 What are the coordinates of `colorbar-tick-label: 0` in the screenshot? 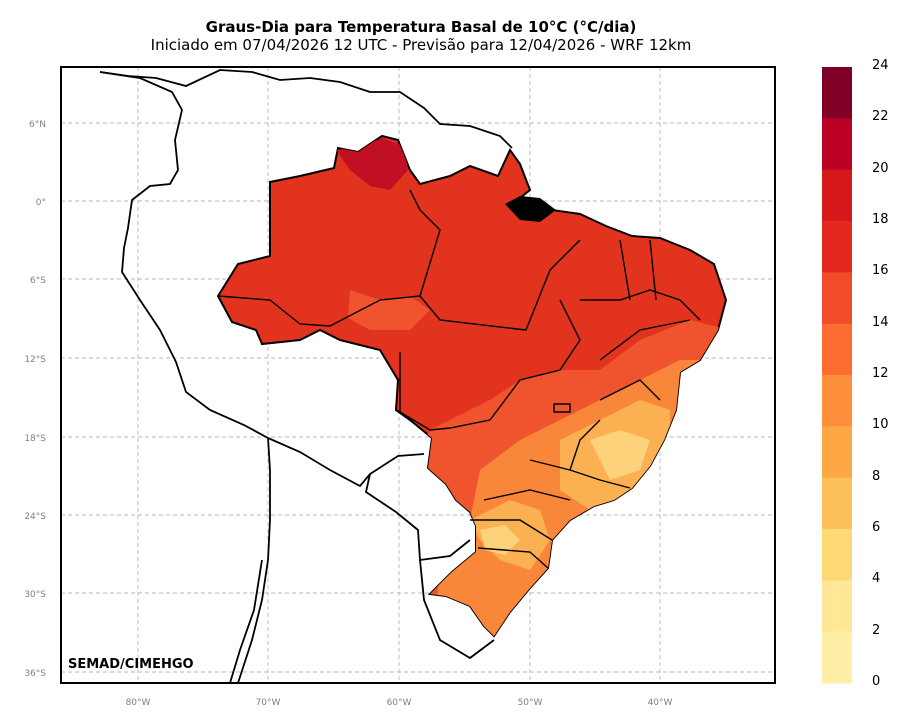 It's located at (876, 681).